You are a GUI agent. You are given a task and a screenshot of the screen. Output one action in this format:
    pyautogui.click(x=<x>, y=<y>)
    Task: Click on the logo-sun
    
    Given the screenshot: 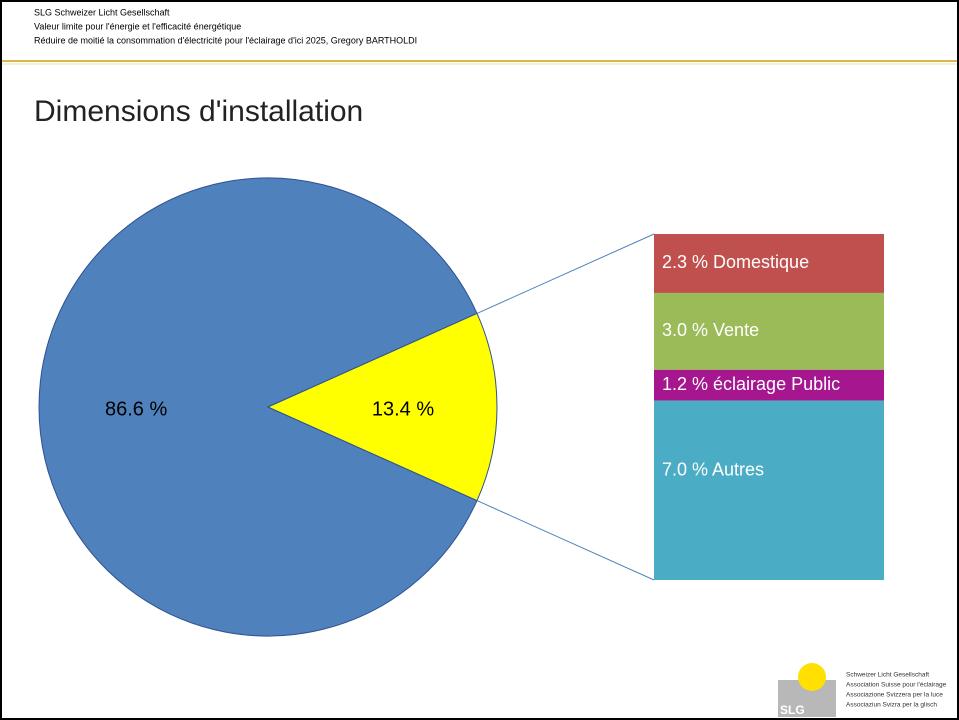 What is the action you would take?
    pyautogui.click(x=812, y=677)
    